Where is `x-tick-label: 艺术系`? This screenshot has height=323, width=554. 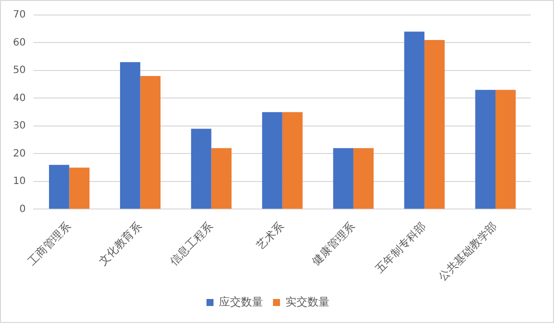
x-tick-label: 艺术系 is located at coordinates (270, 236).